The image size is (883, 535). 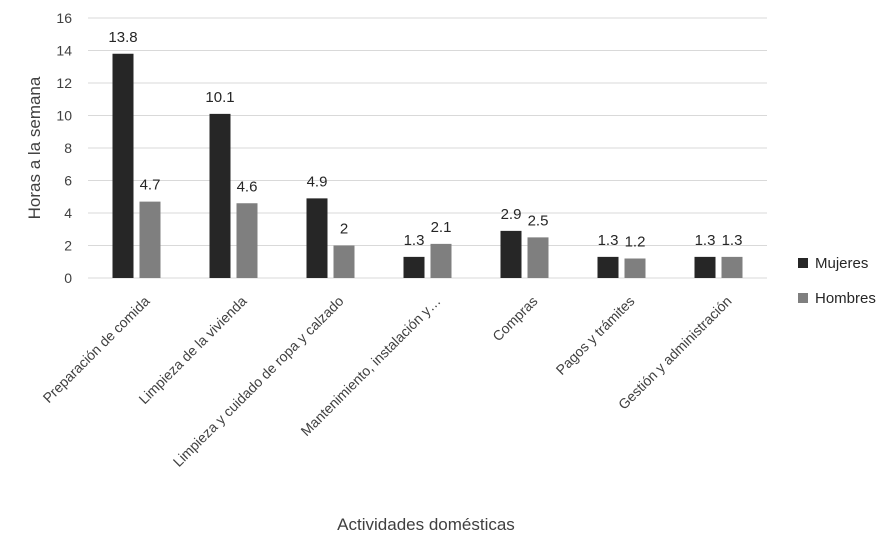 I want to click on y-tick-label: 0, so click(x=68, y=278).